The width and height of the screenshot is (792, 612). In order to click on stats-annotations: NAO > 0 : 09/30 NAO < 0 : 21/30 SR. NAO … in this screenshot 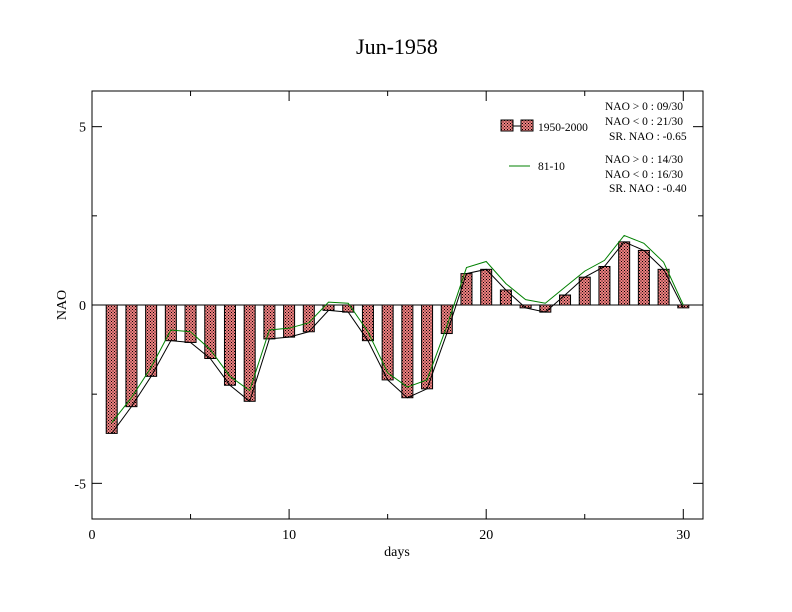, I will do `click(646, 148)`.